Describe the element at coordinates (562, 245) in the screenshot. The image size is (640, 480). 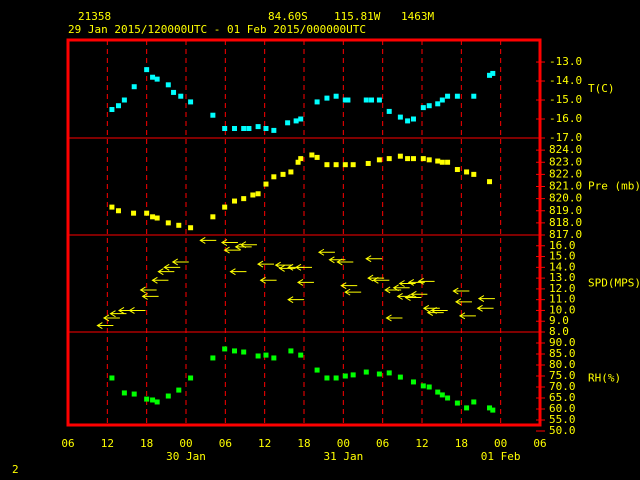
I see `y-tick-label: 16.0` at that location.